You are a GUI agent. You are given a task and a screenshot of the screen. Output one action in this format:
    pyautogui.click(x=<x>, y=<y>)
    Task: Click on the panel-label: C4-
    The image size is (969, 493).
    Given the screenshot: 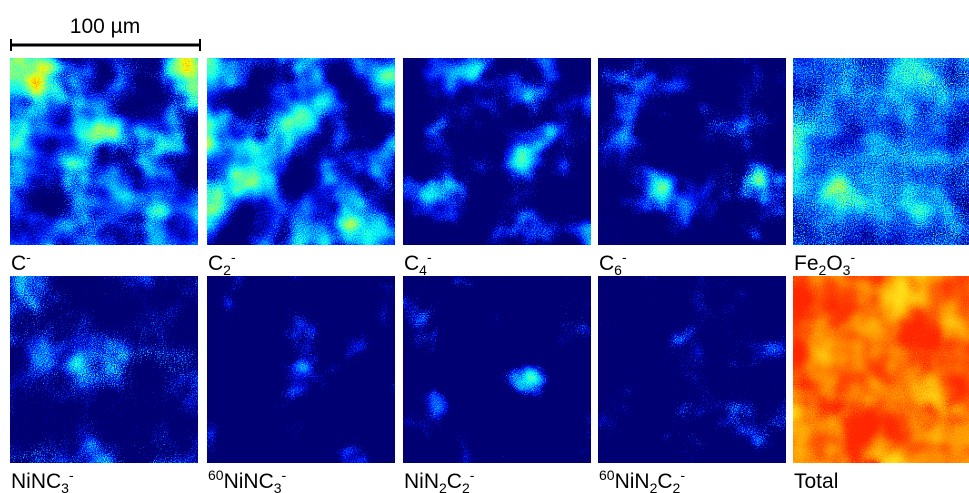 What is the action you would take?
    pyautogui.click(x=418, y=263)
    